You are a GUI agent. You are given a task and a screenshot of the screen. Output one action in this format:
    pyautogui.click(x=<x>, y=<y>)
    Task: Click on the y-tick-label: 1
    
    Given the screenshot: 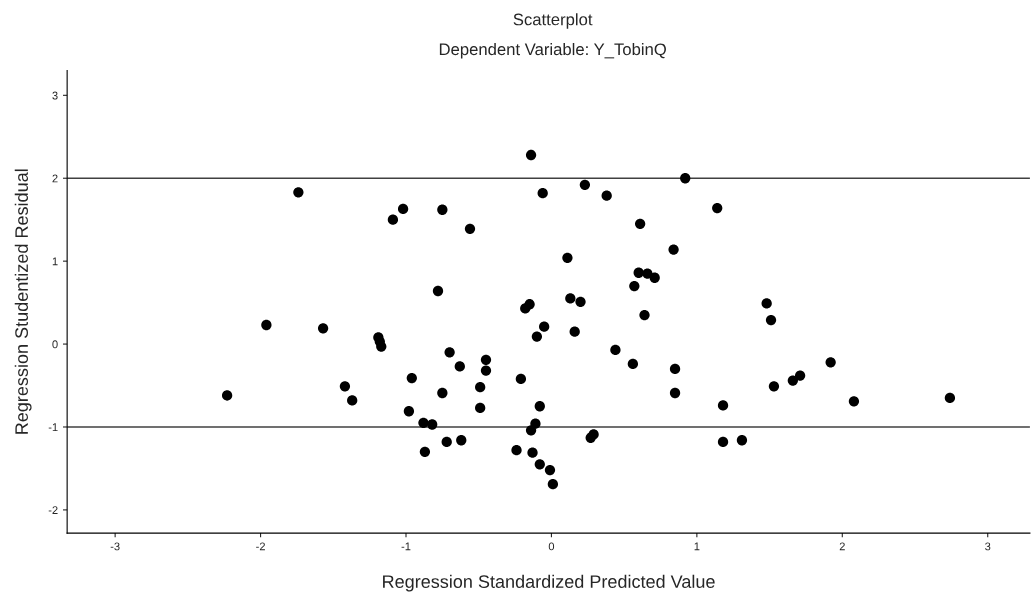 What is the action you would take?
    pyautogui.click(x=55, y=261)
    